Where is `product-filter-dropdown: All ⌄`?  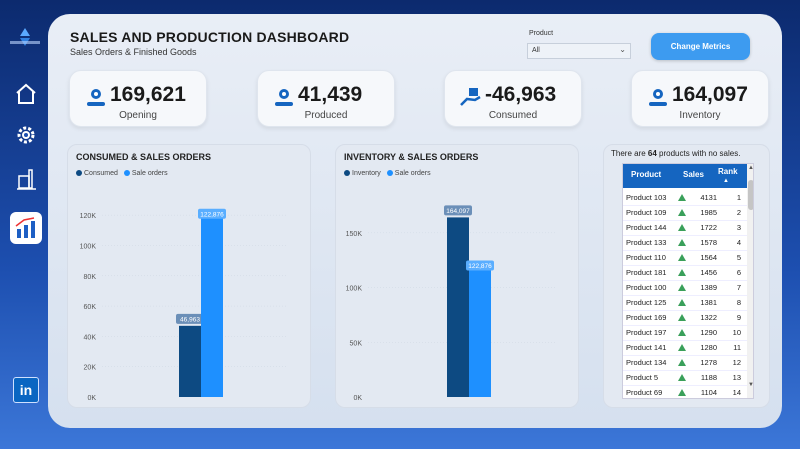 product-filter-dropdown: All ⌄ is located at coordinates (579, 51).